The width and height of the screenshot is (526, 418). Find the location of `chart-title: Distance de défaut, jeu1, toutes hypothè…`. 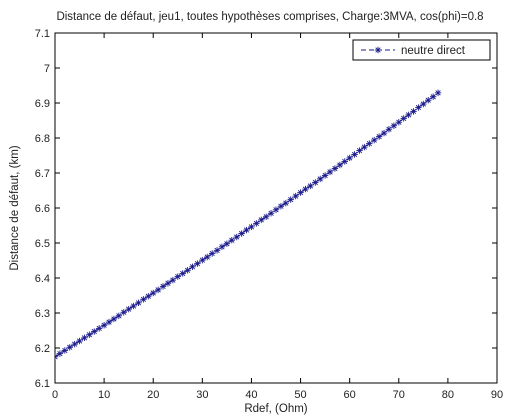

chart-title: Distance de défaut, jeu1, toutes hypothè… is located at coordinates (269, 17).